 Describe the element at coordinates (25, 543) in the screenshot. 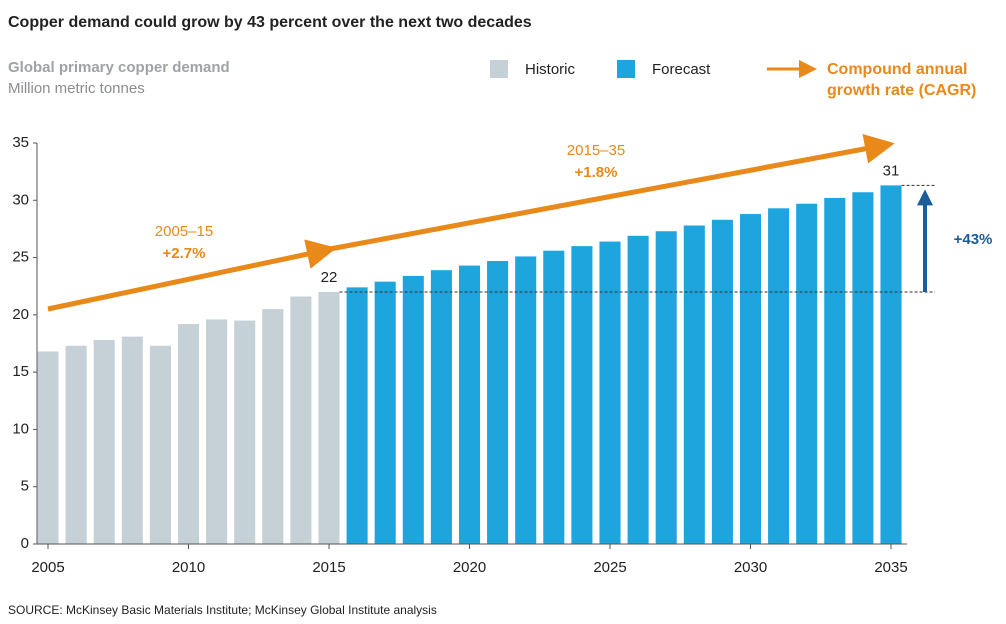

I see `y-tick-label: 0` at that location.